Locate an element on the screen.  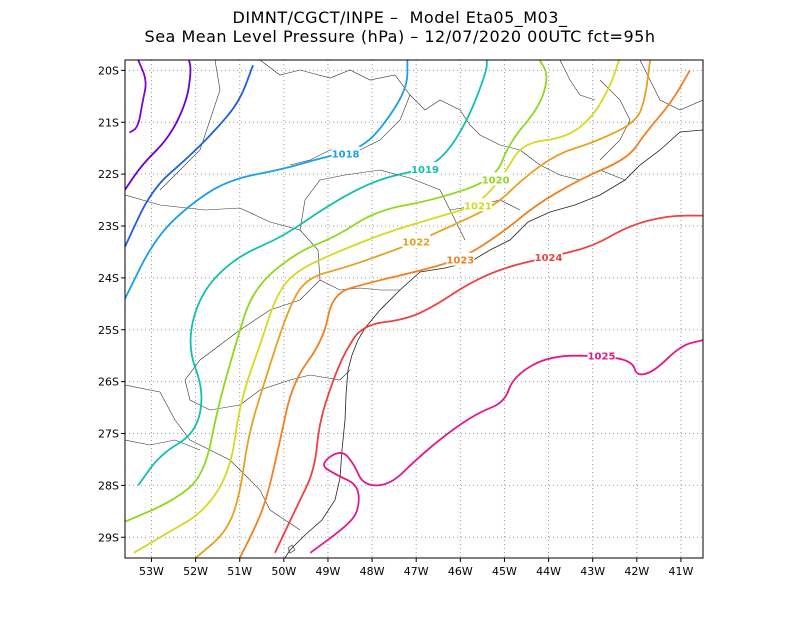
x-tick-label: 42W is located at coordinates (636, 571).